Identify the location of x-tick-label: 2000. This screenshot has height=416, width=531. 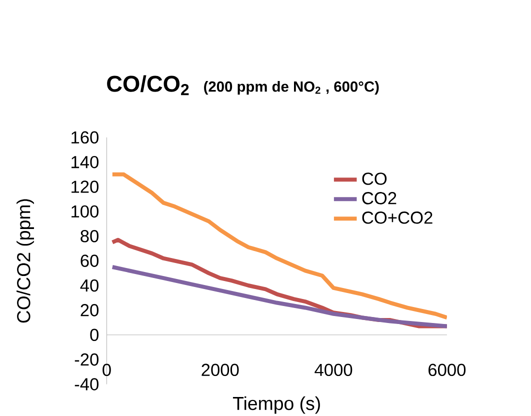
(220, 370).